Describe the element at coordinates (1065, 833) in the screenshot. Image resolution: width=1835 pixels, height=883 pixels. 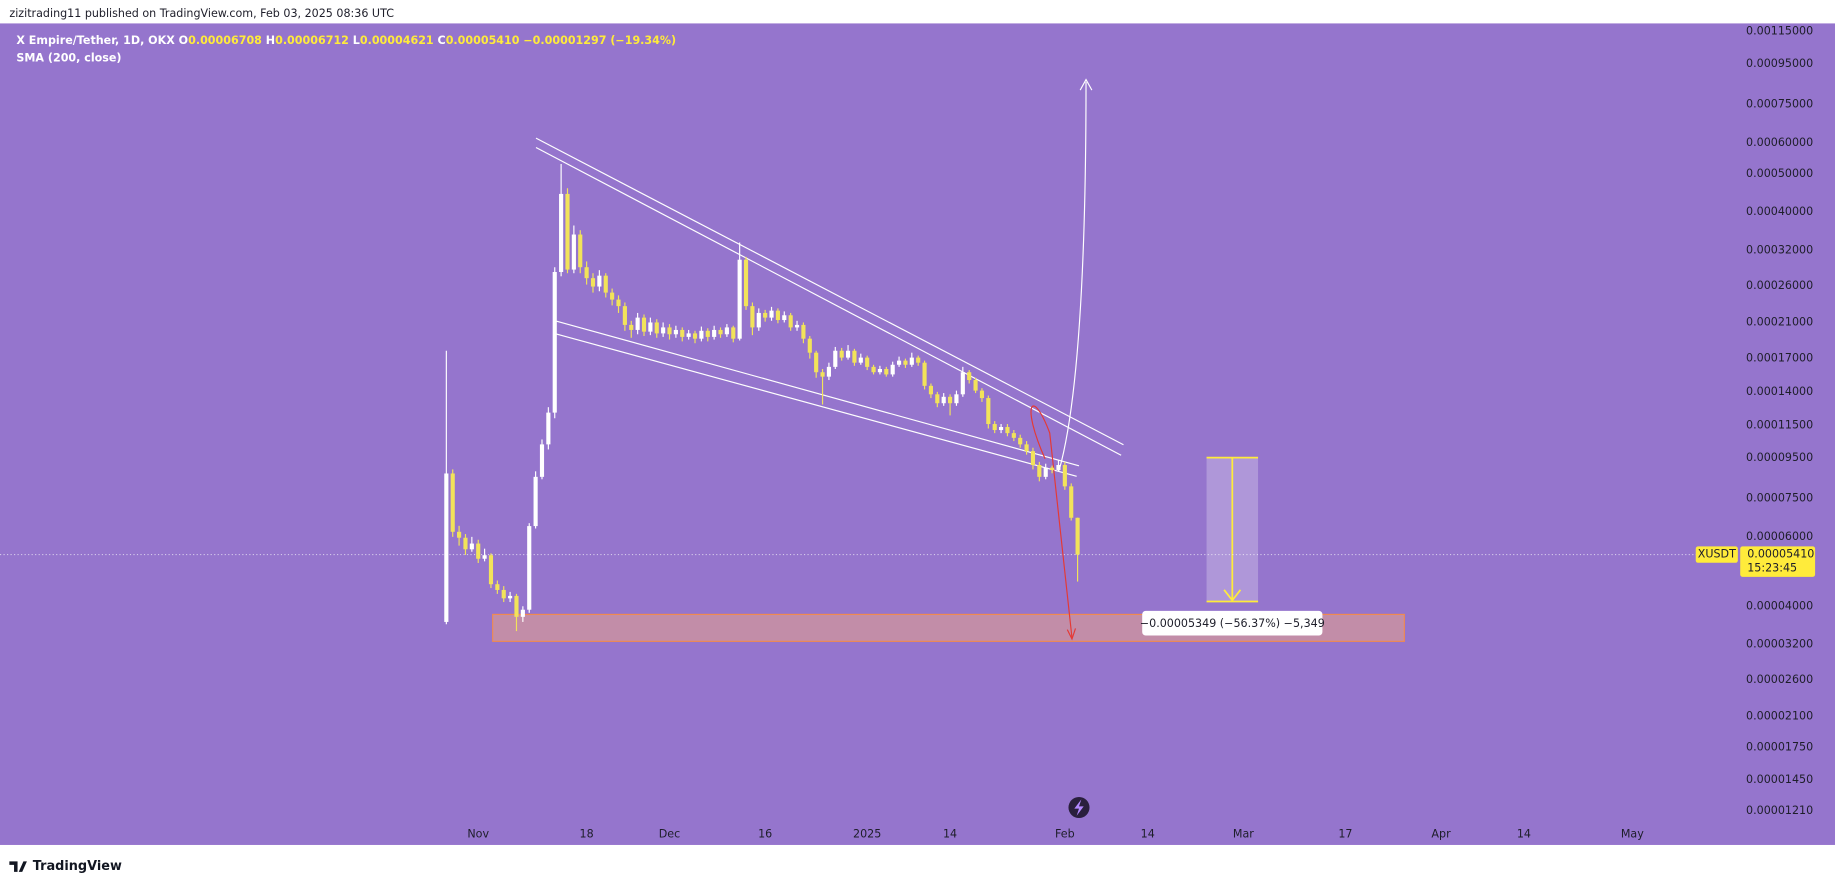
I see `x-tick-label: Feb` at that location.